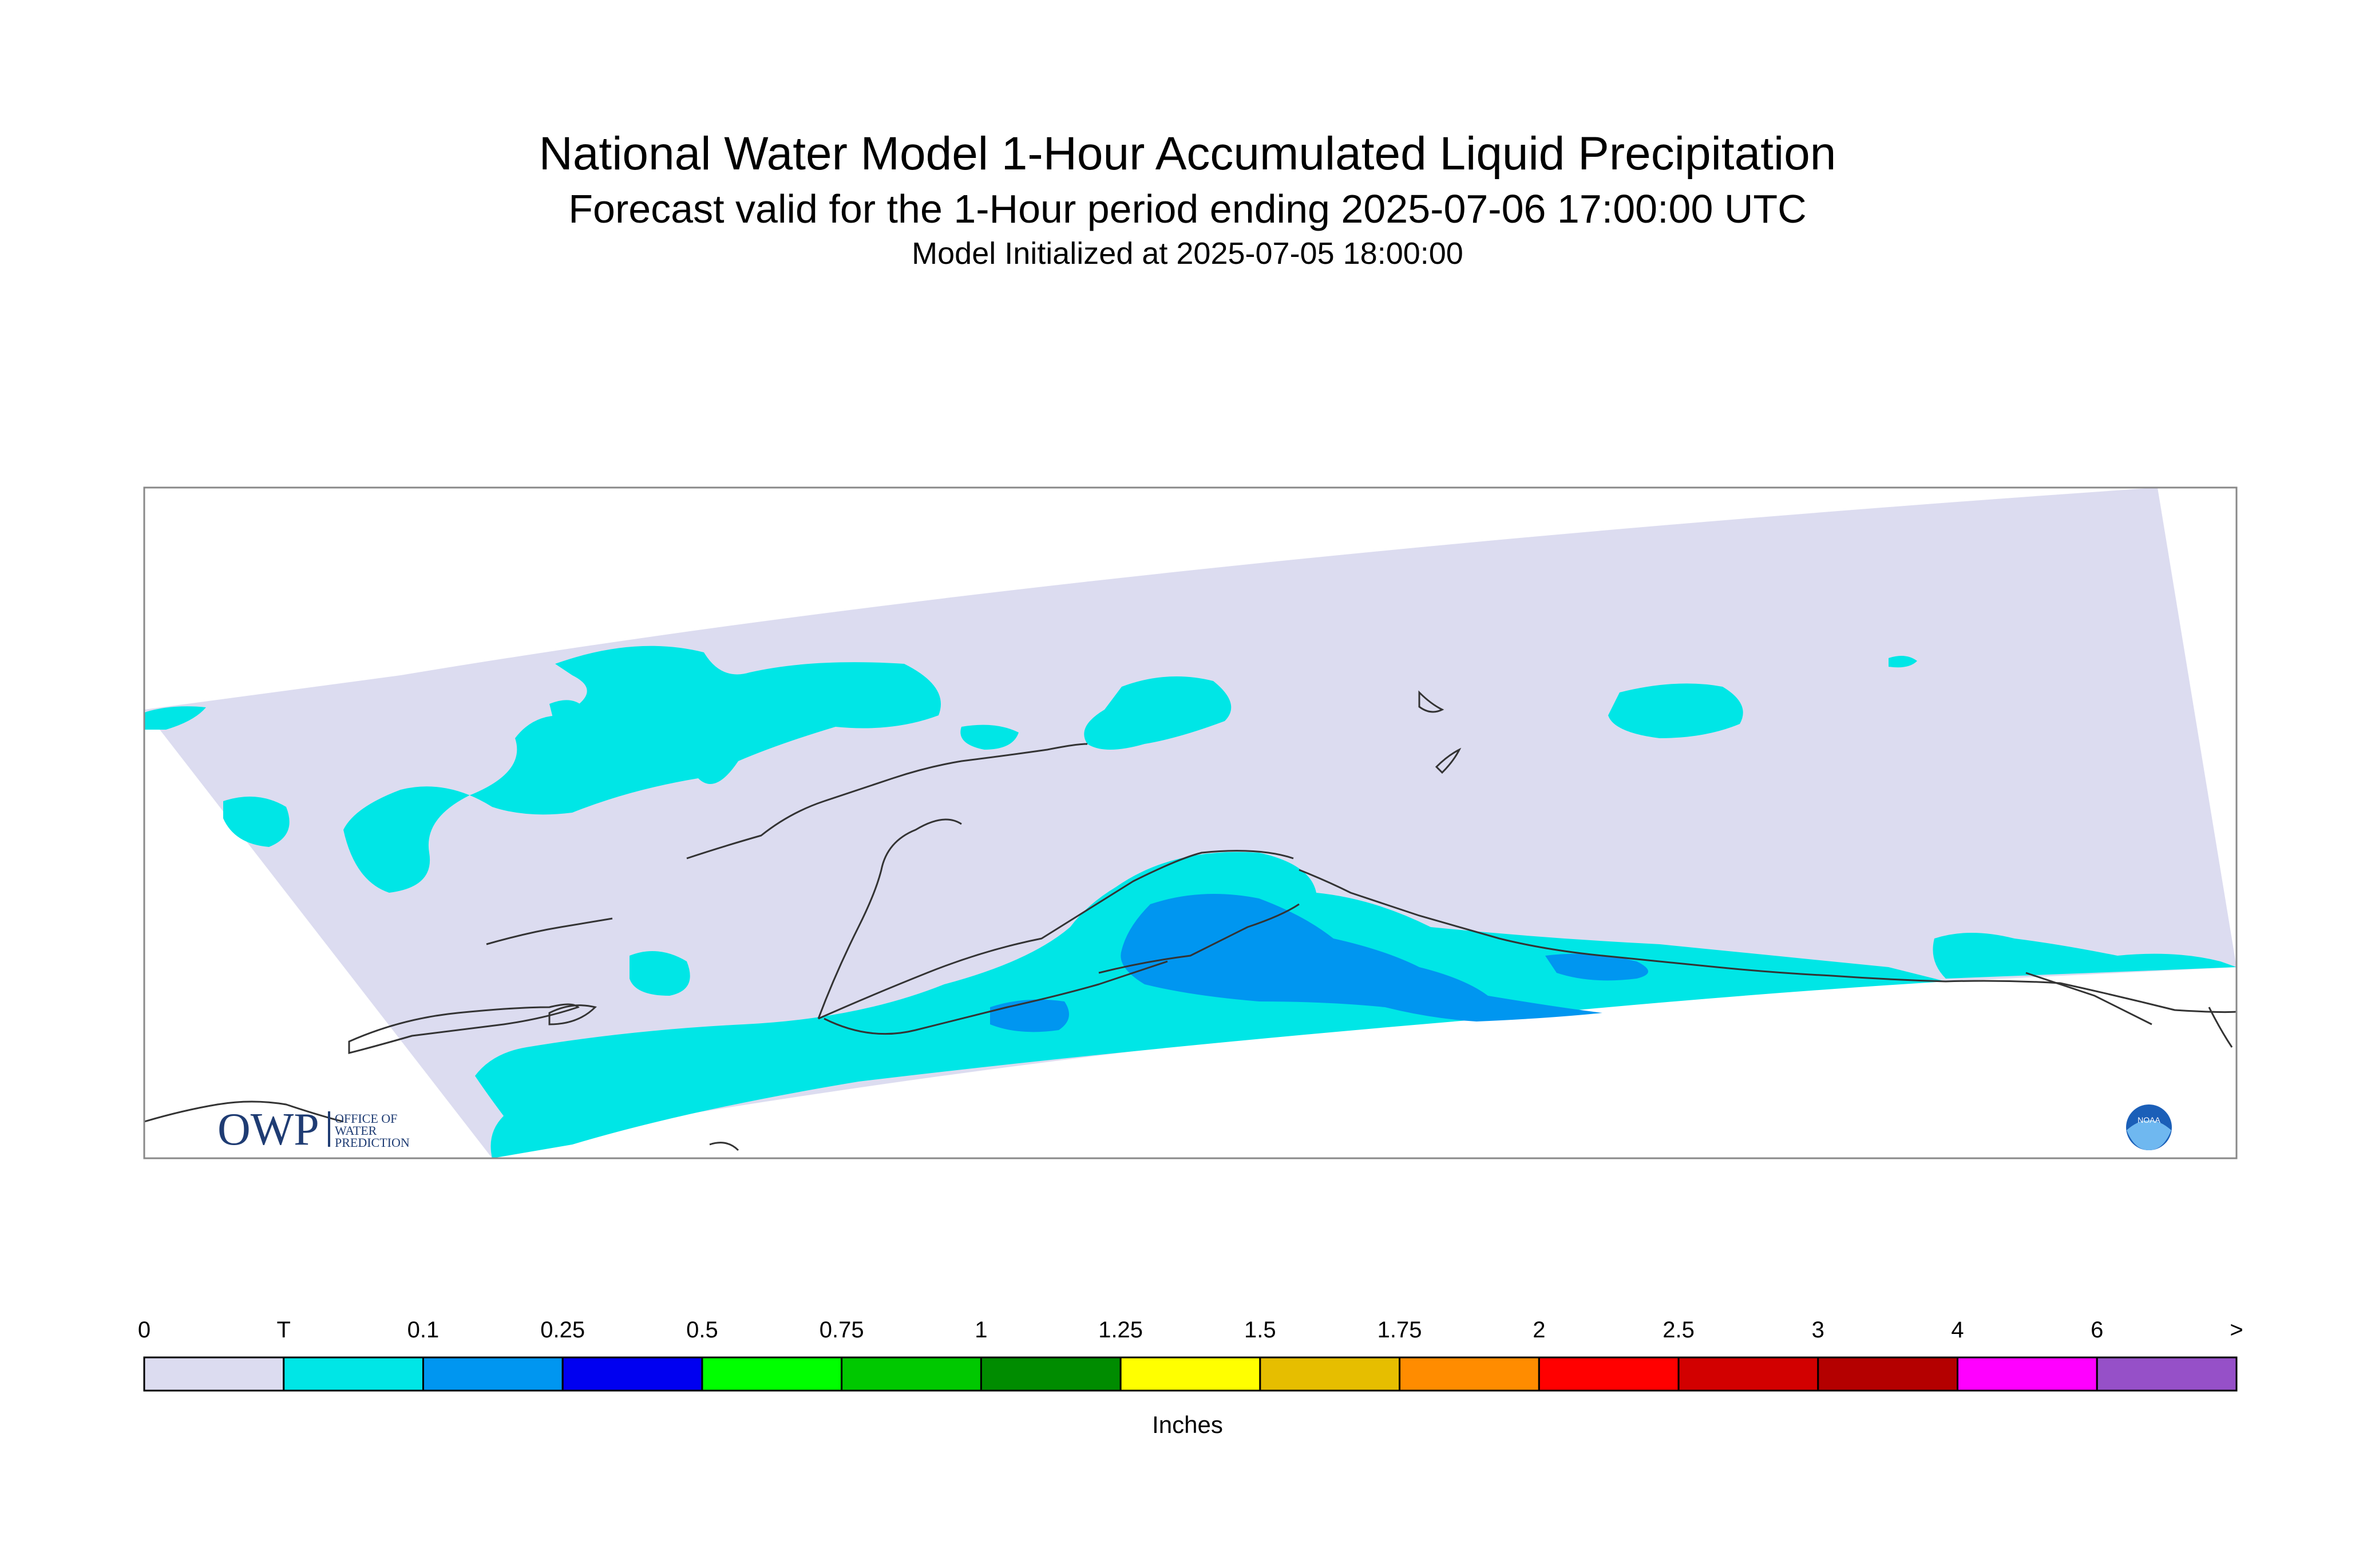 This screenshot has height=1568, width=2375. What do you see at coordinates (366, 1118) in the screenshot?
I see `owp-logo-line1: OFFICE OF` at bounding box center [366, 1118].